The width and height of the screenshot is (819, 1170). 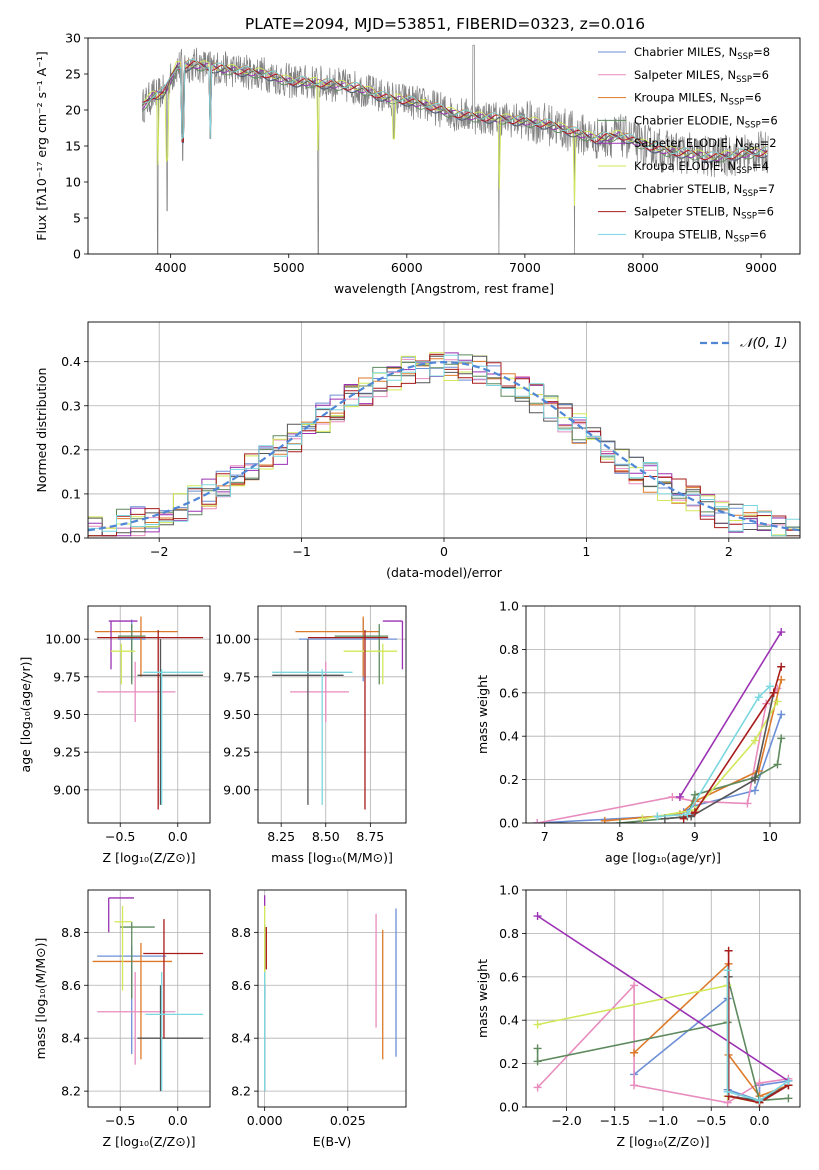 What do you see at coordinates (770, 836) in the screenshot?
I see `x-tick-label: 10` at bounding box center [770, 836].